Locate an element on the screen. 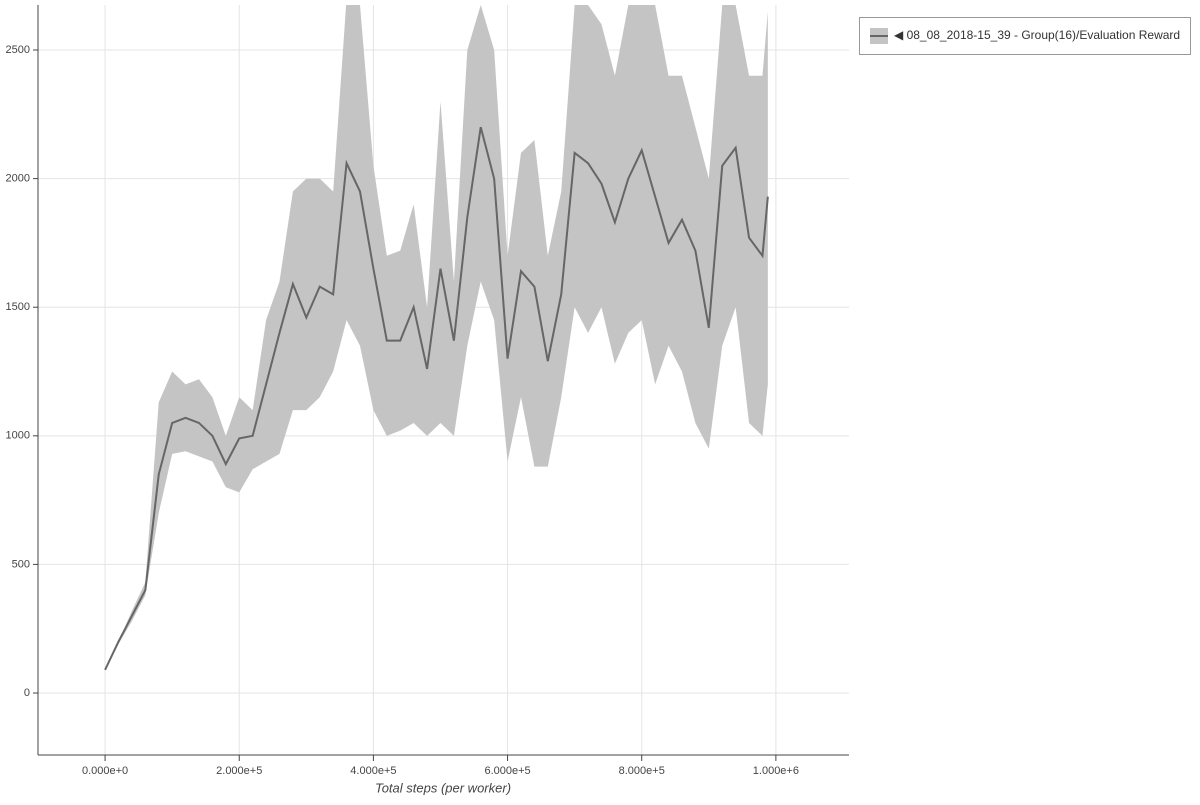 The height and width of the screenshot is (805, 1200). x-tick-label: 0.000e+0 is located at coordinates (105, 771).